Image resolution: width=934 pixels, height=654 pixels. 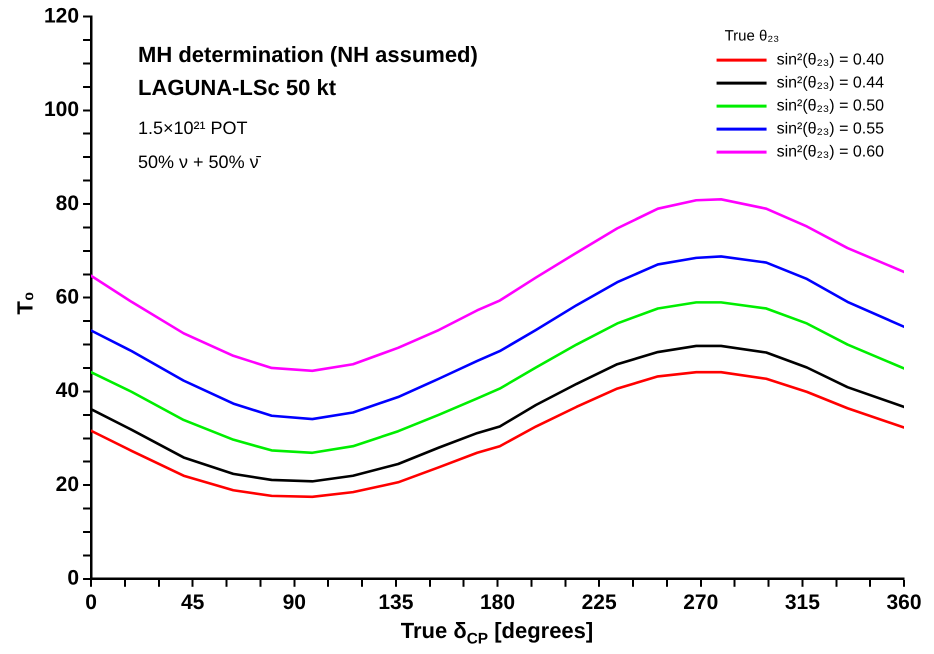 What do you see at coordinates (497, 633) in the screenshot?
I see `x-axis-title: True δ$_{CP}$ [degrees]` at bounding box center [497, 633].